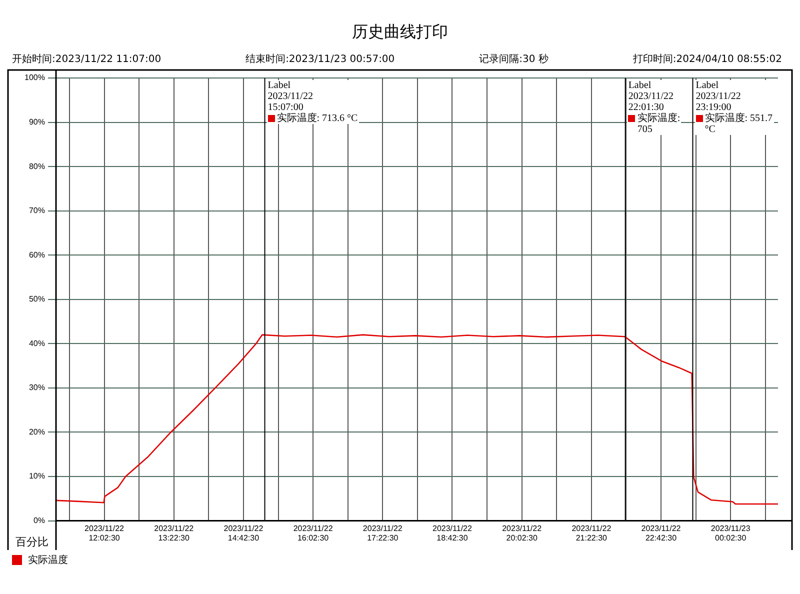 This screenshot has width=800, height=594. I want to click on x-tick-label: 2023/11/22 17:22:30, so click(382, 533).